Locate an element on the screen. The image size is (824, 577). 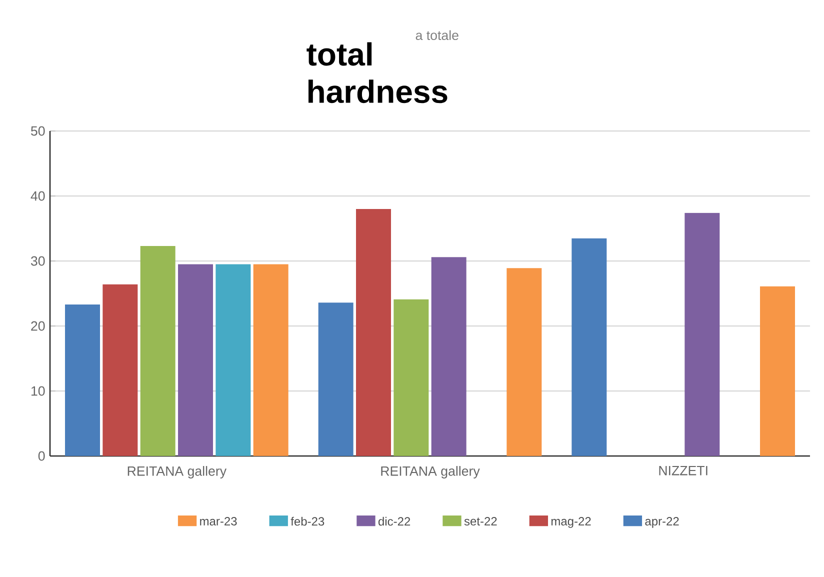
text: a totale is located at coordinates (437, 35).